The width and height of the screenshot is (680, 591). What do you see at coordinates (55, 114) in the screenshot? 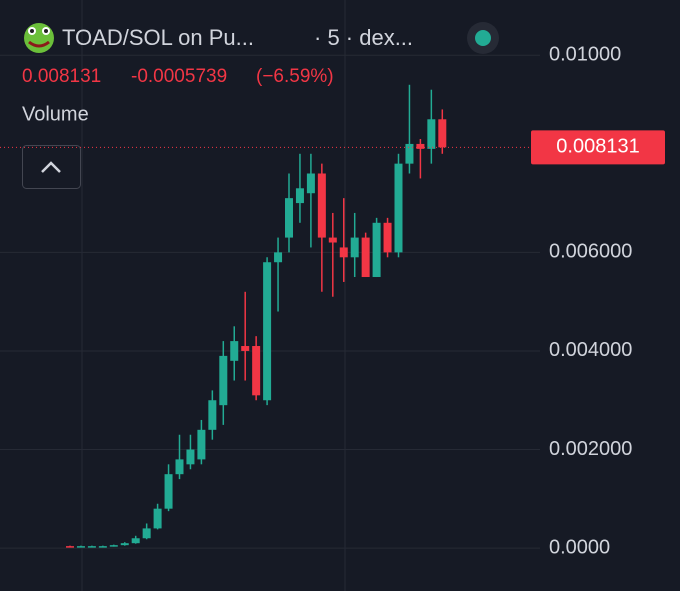
I see `indicator: Volume` at bounding box center [55, 114].